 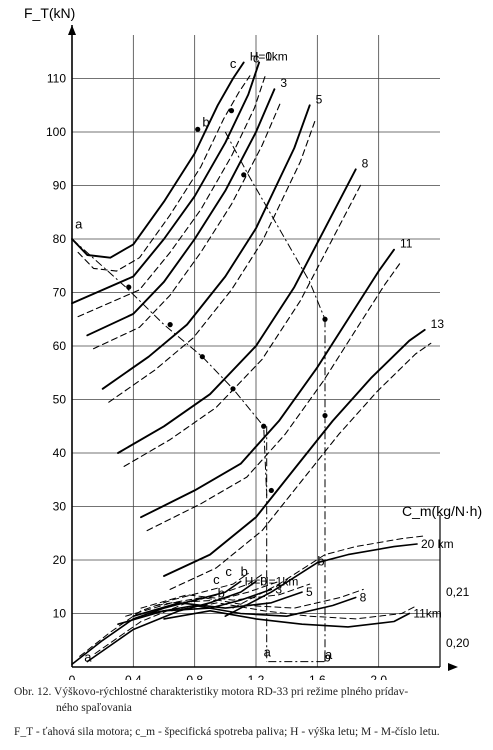 I want to click on fuel-consumption-series-group, so click(x=248, y=600).